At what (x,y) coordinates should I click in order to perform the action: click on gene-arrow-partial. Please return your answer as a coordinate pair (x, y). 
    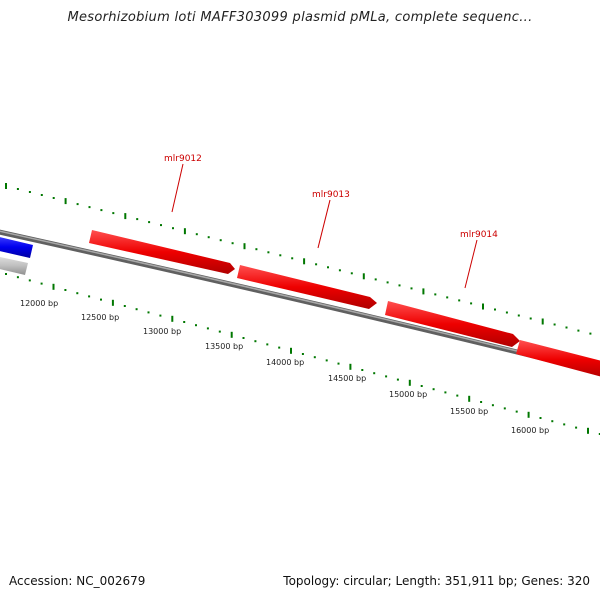
    Looking at the image, I should click on (558, 359).